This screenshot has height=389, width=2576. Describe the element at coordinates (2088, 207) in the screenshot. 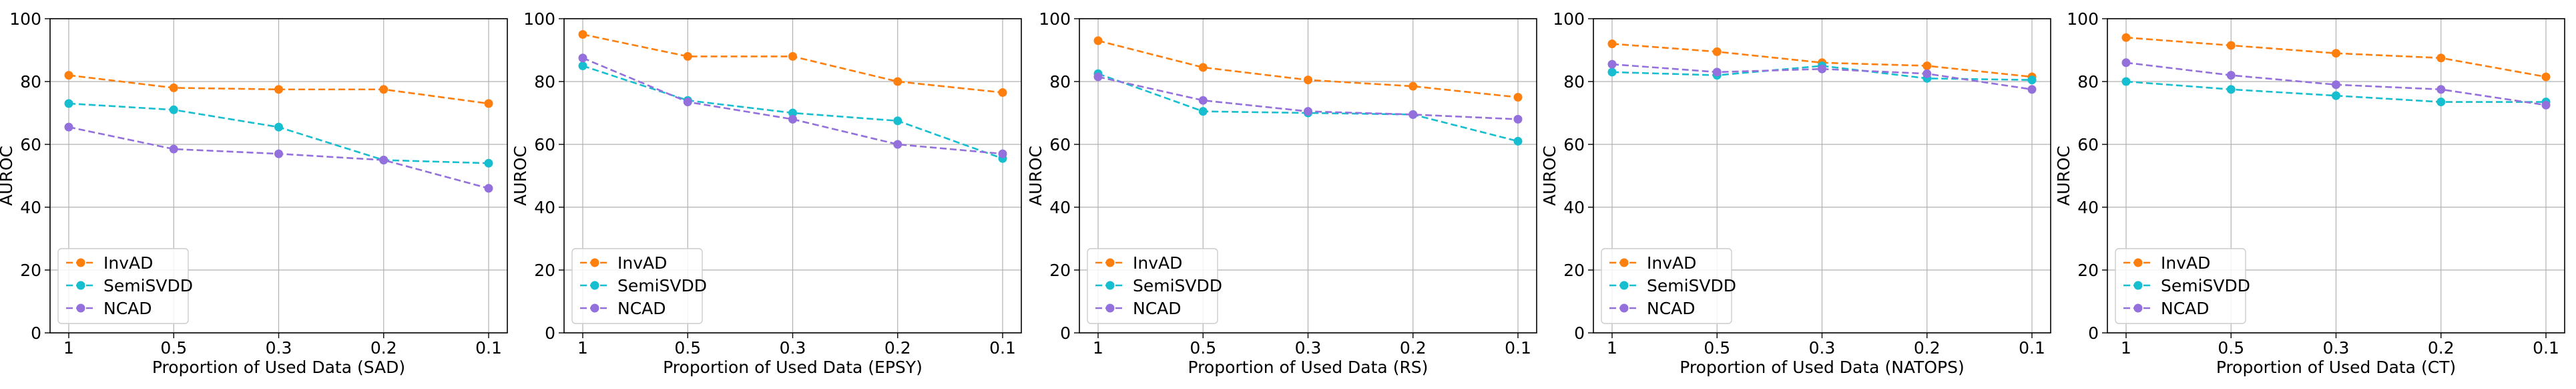

I see `y-tick-label: 40` at that location.